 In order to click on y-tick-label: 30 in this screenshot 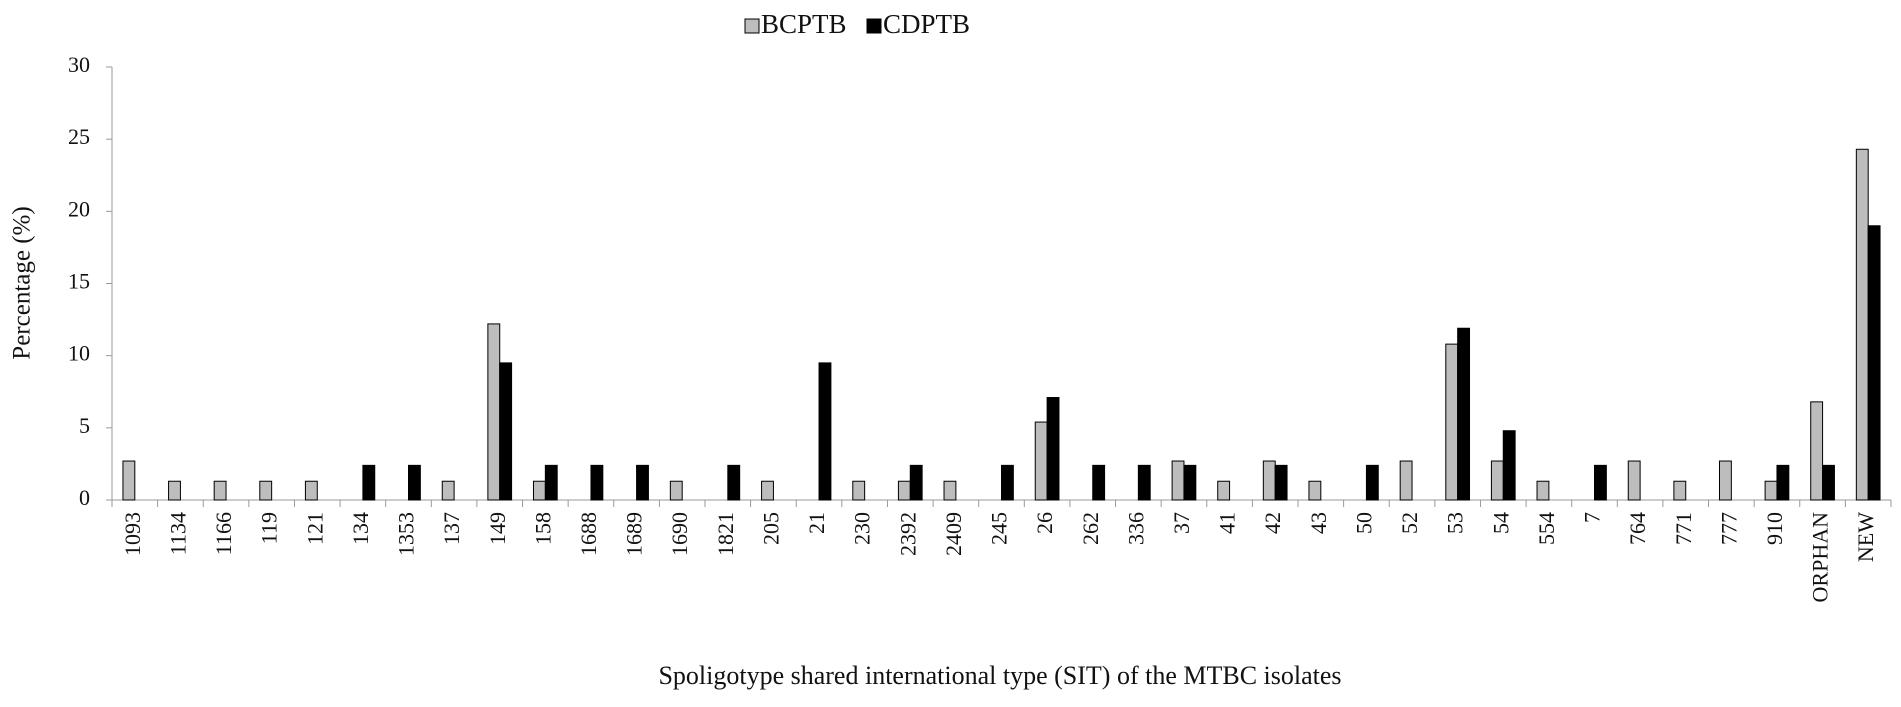, I will do `click(79, 64)`.